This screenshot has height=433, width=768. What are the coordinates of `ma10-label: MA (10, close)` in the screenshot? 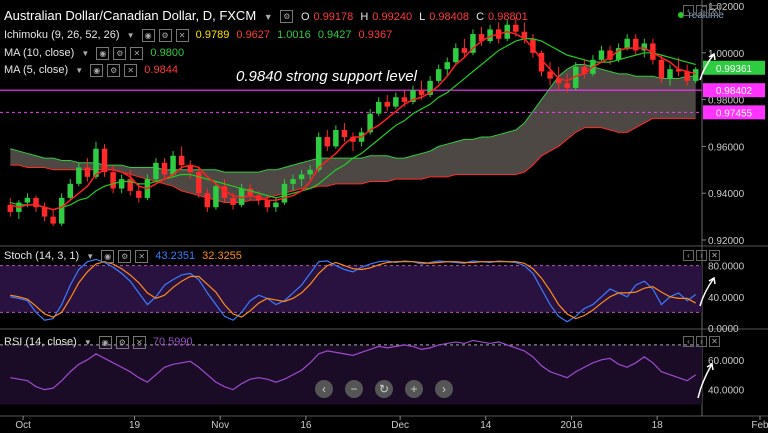 It's located at (39, 53).